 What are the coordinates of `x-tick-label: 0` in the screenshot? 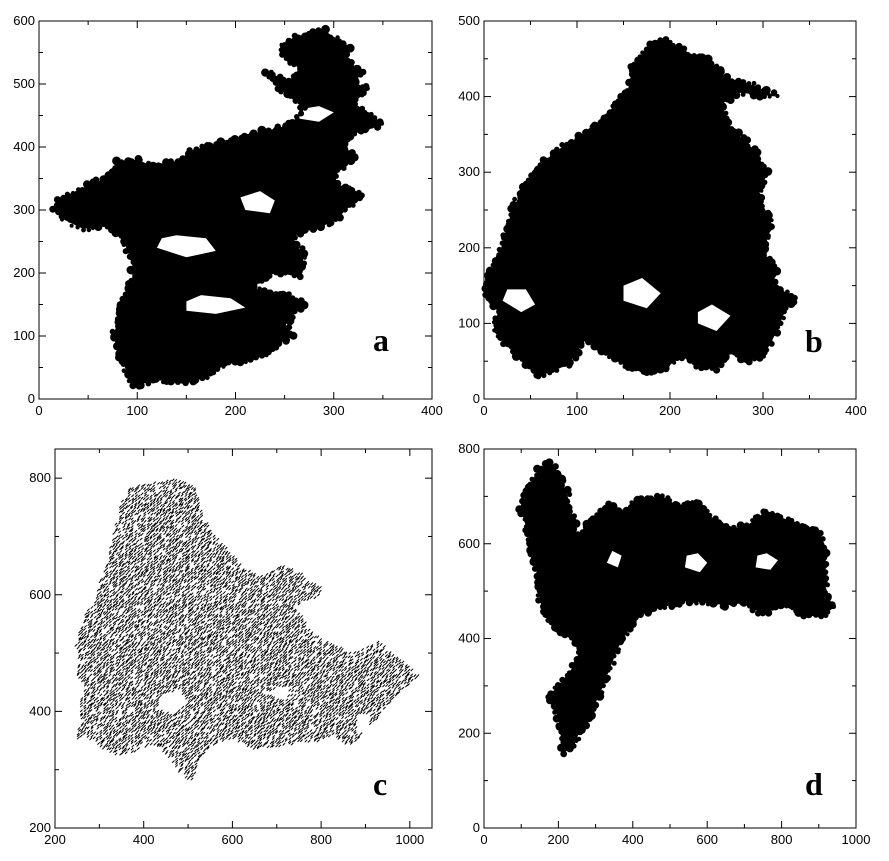 It's located at (483, 839).